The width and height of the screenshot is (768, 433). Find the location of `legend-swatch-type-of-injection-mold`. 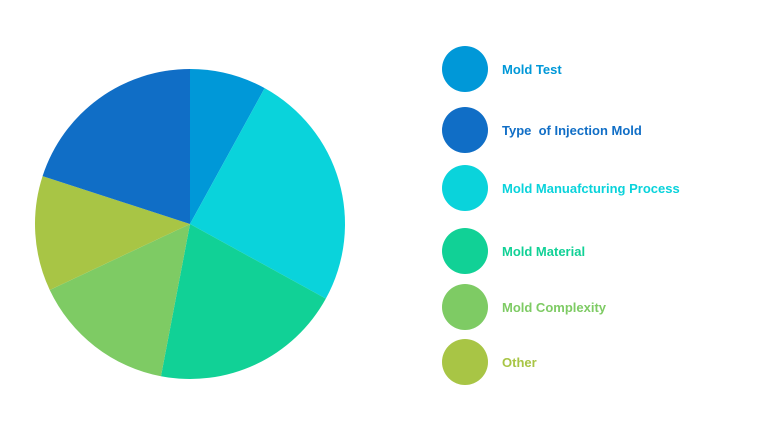

legend-swatch-type-of-injection-mold is located at coordinates (465, 130).